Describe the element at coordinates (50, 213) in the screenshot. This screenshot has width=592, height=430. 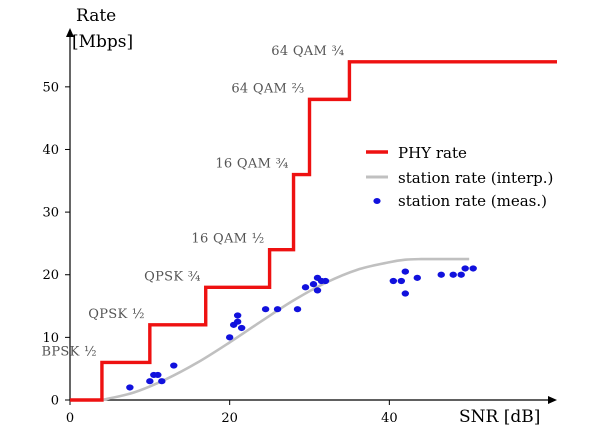
I see `y-tick-label: 30` at that location.